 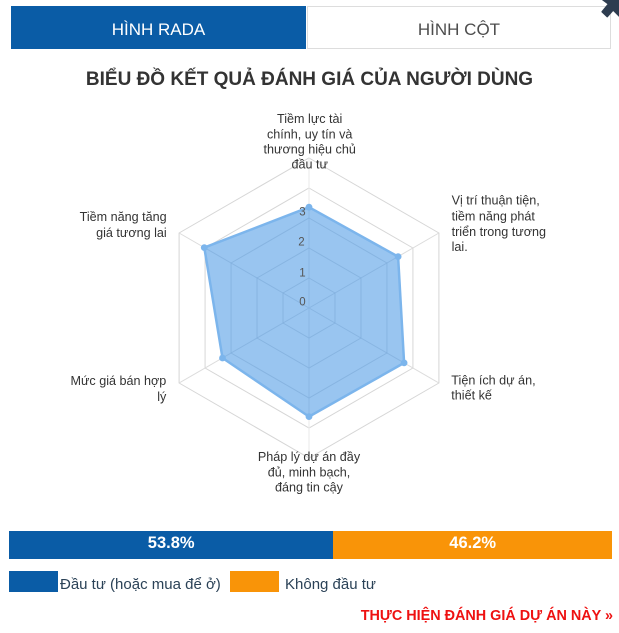 I want to click on svg-text: Pháp lý dự án đầy, so click(x=309, y=457).